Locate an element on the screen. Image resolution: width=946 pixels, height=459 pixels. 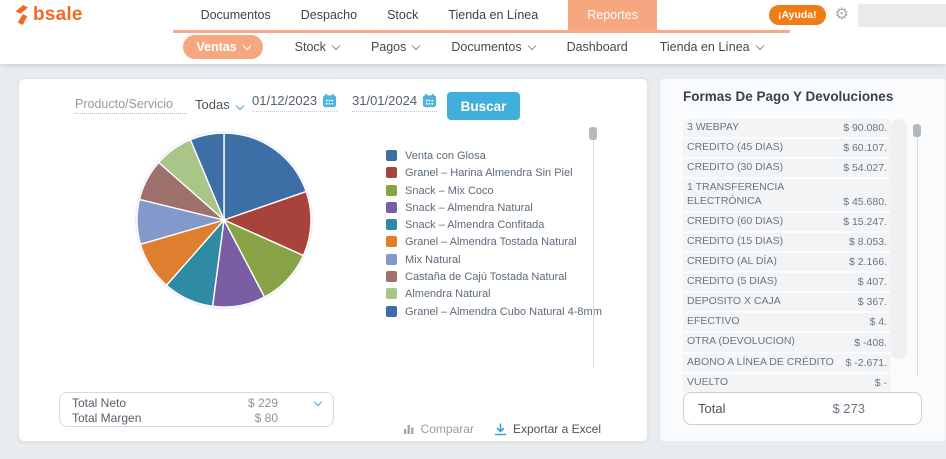
legend-item: Almendra Natural is located at coordinates (503, 294).